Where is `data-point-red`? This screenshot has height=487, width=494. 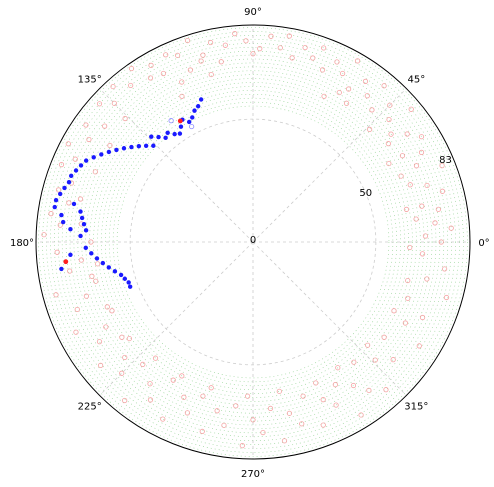 data-point-red is located at coordinates (180, 121).